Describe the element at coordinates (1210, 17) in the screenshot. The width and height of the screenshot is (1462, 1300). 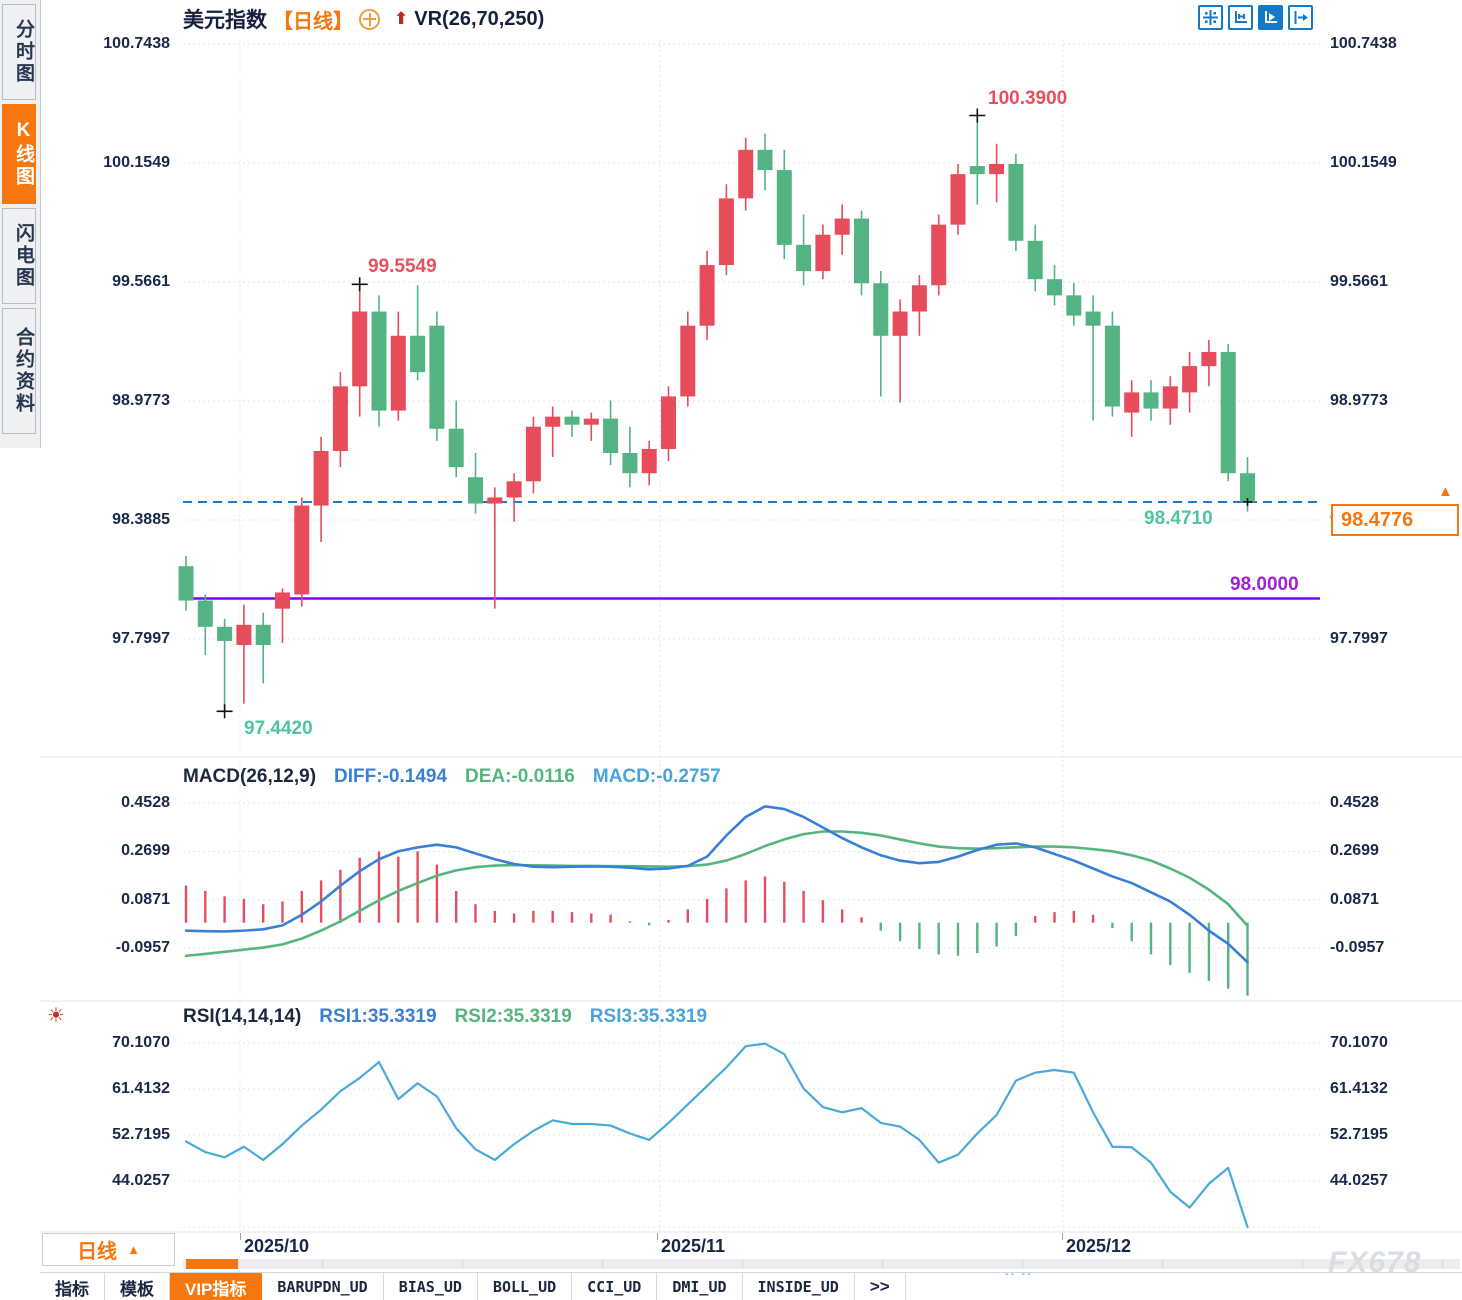
I see `pan-crosshair-icon` at that location.